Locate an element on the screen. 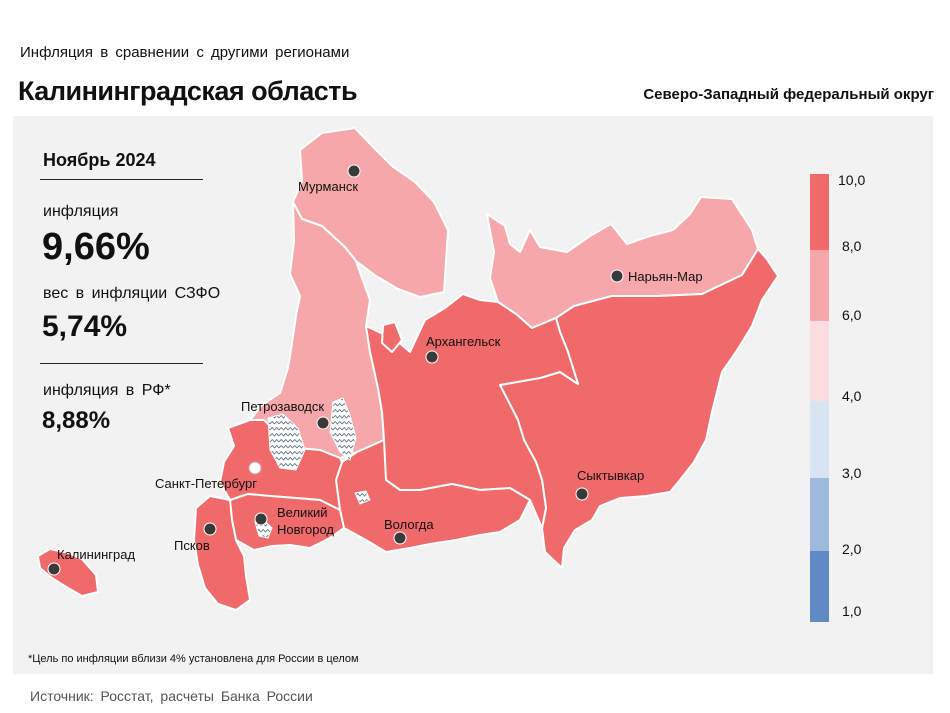 This screenshot has height=713, width=950. city-label-naryan-mar: Нарьян-Мар is located at coordinates (665, 276).